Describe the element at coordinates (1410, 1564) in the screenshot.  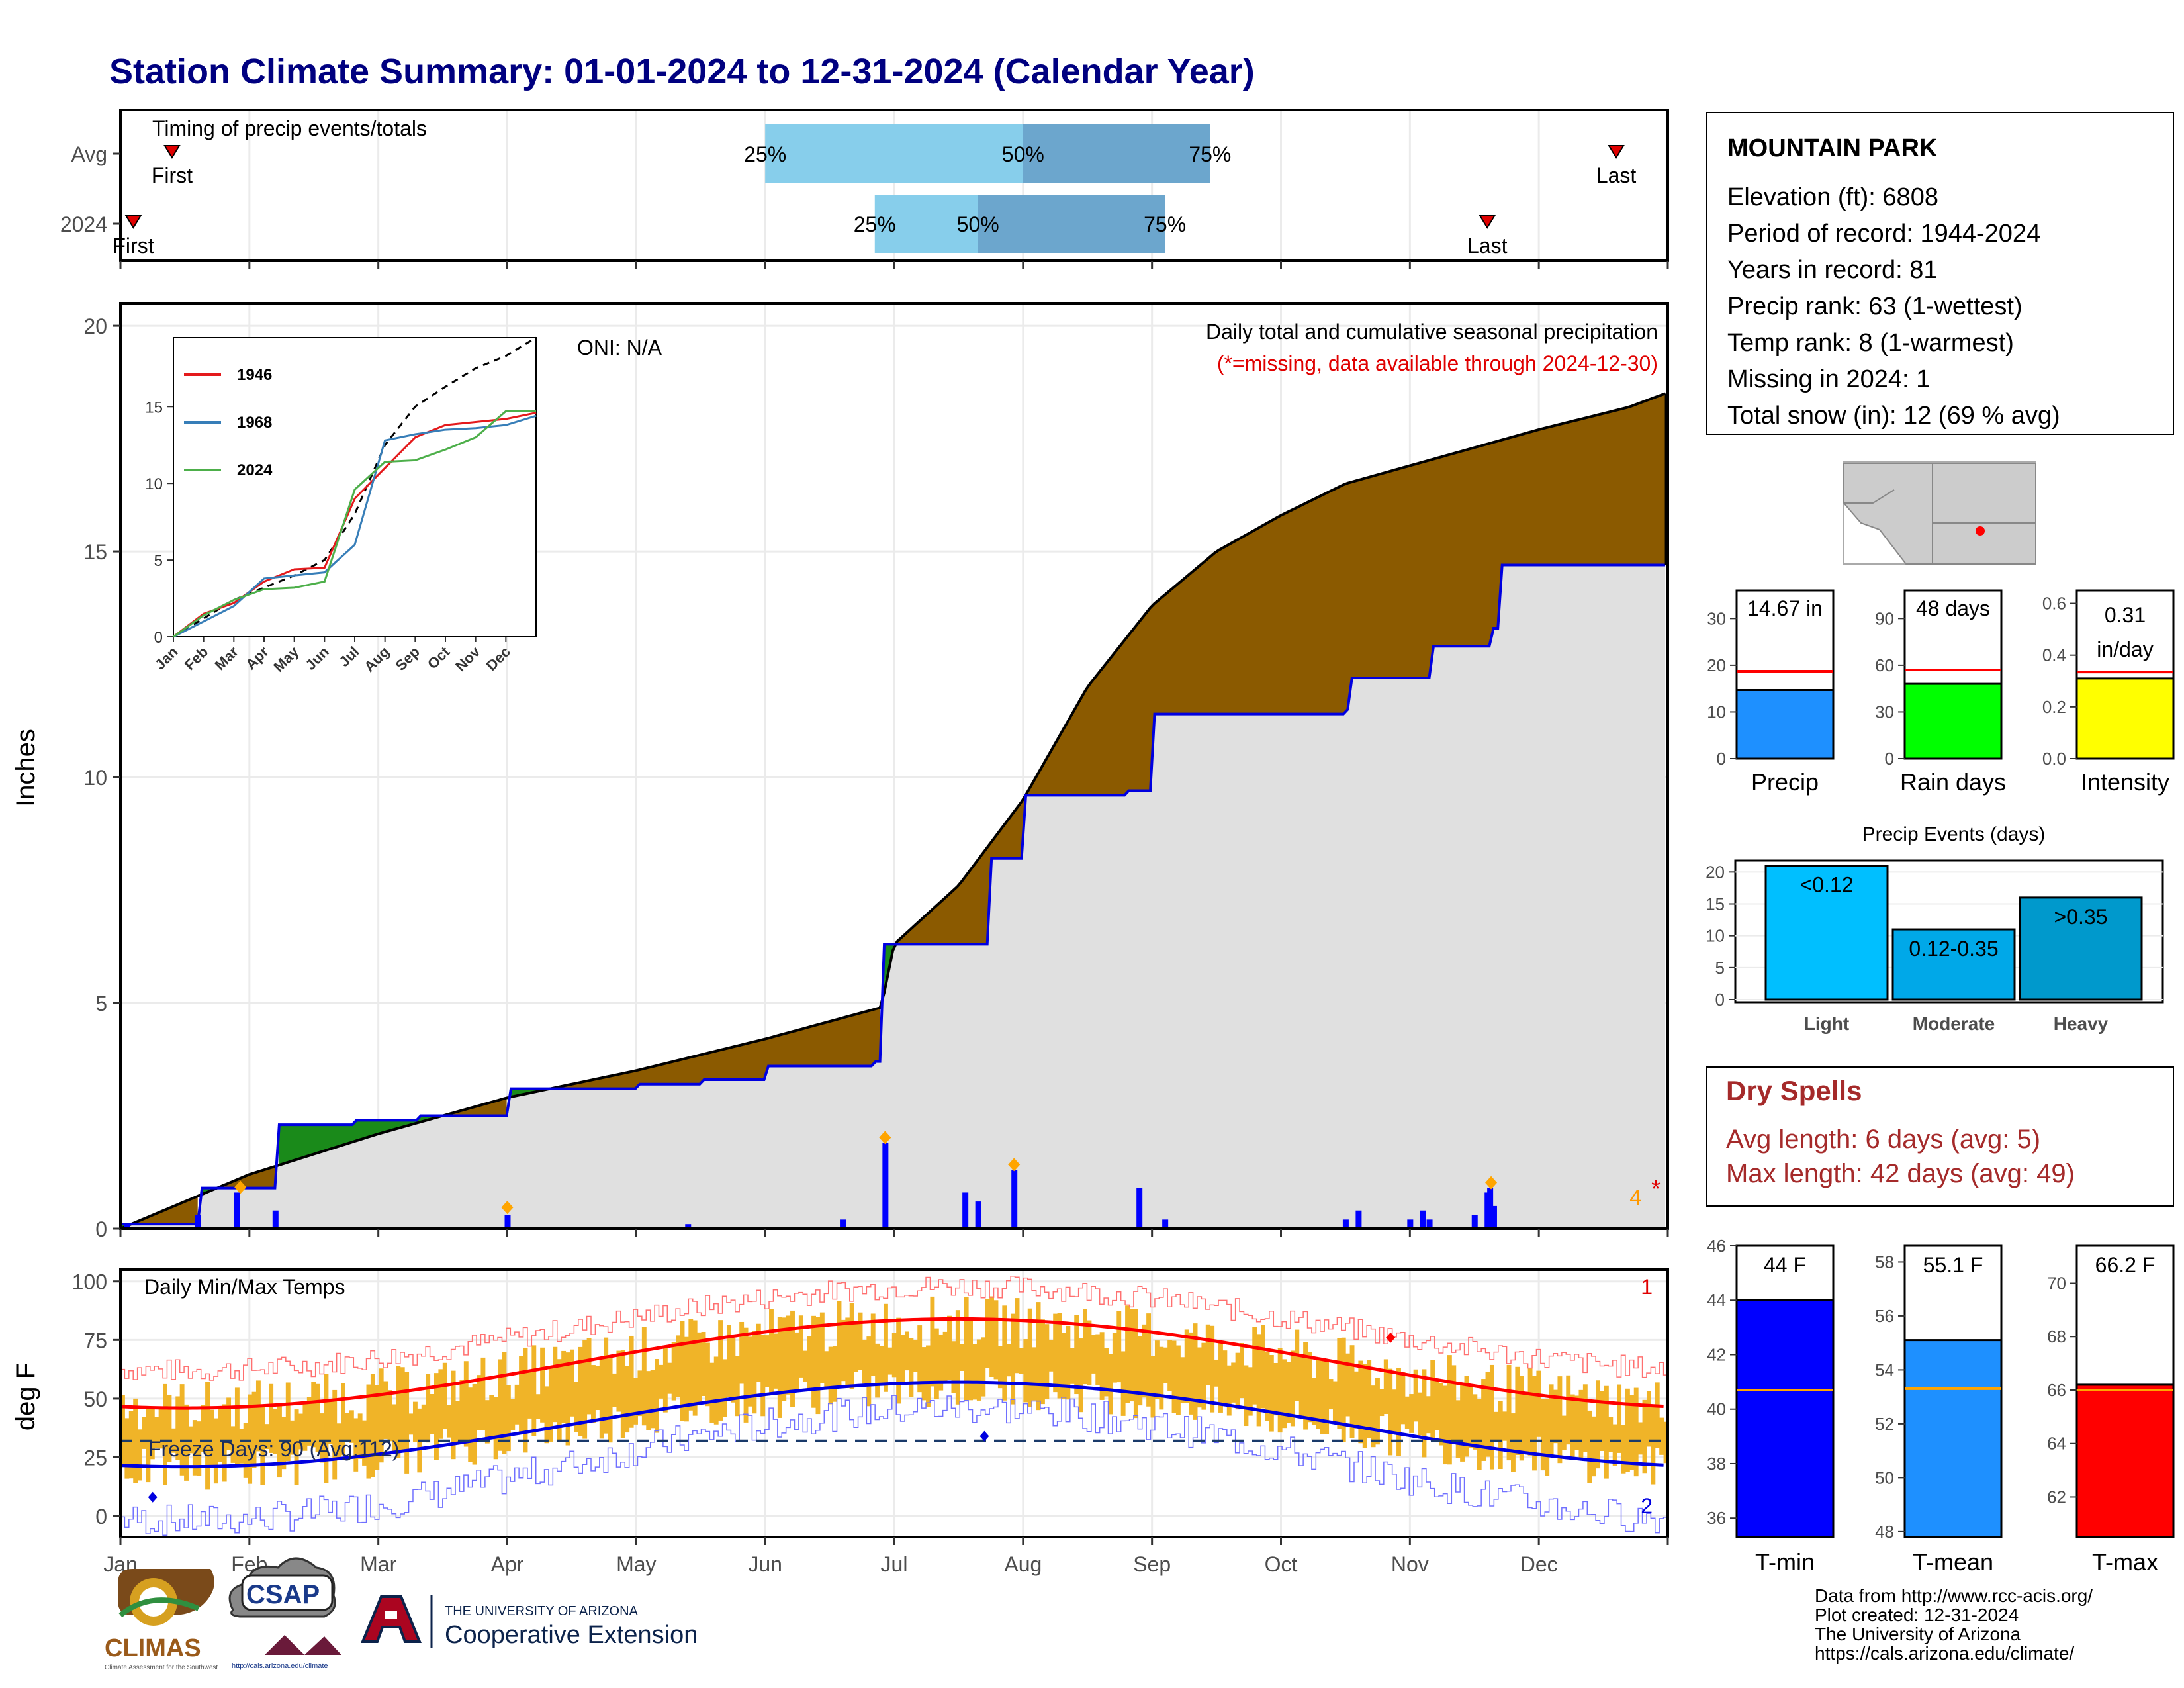
I see `month-label: Nov` at that location.